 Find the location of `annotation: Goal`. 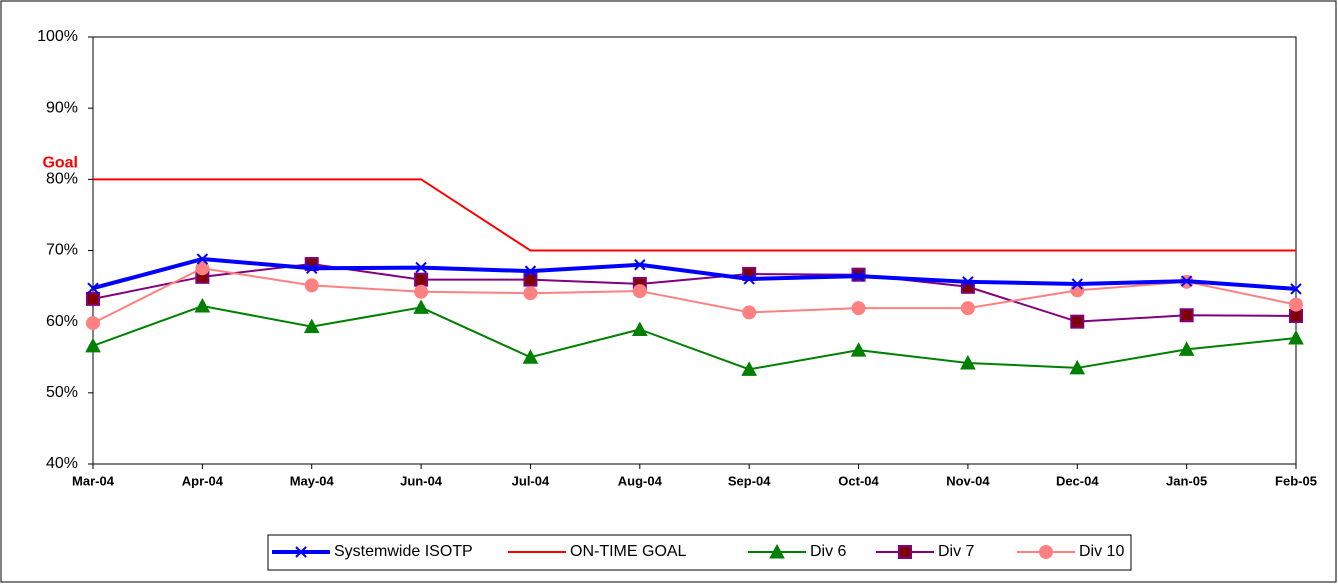

annotation: Goal is located at coordinates (60, 163).